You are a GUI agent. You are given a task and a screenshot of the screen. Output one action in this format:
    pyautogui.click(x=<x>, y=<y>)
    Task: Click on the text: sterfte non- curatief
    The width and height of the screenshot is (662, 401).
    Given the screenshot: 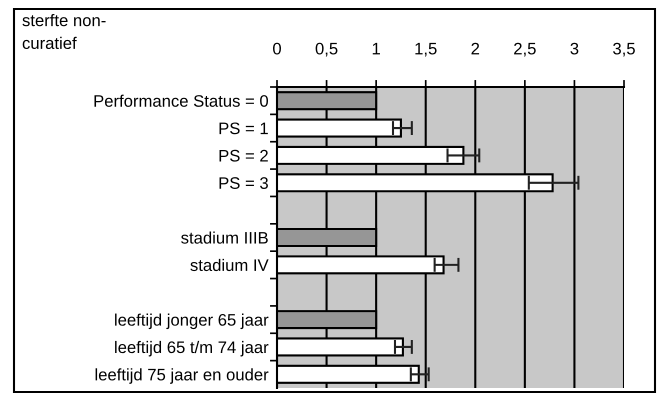 What is the action you would take?
    pyautogui.click(x=64, y=32)
    